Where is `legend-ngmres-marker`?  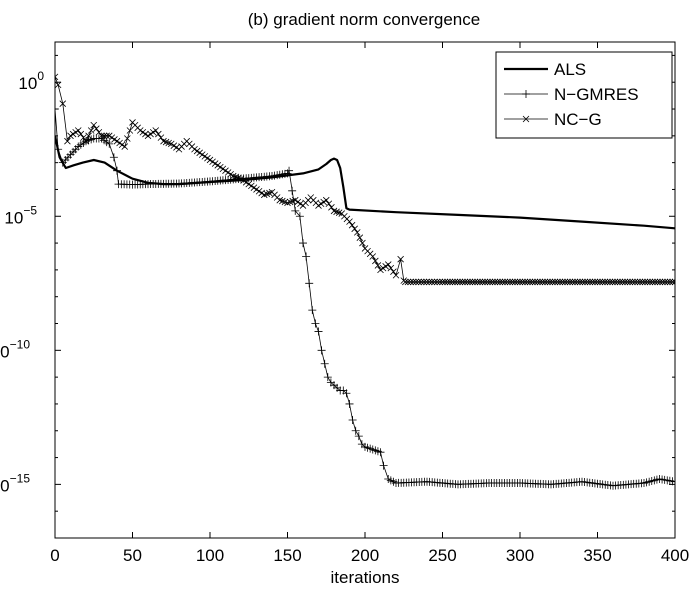
legend-ngmres-marker is located at coordinates (526, 94).